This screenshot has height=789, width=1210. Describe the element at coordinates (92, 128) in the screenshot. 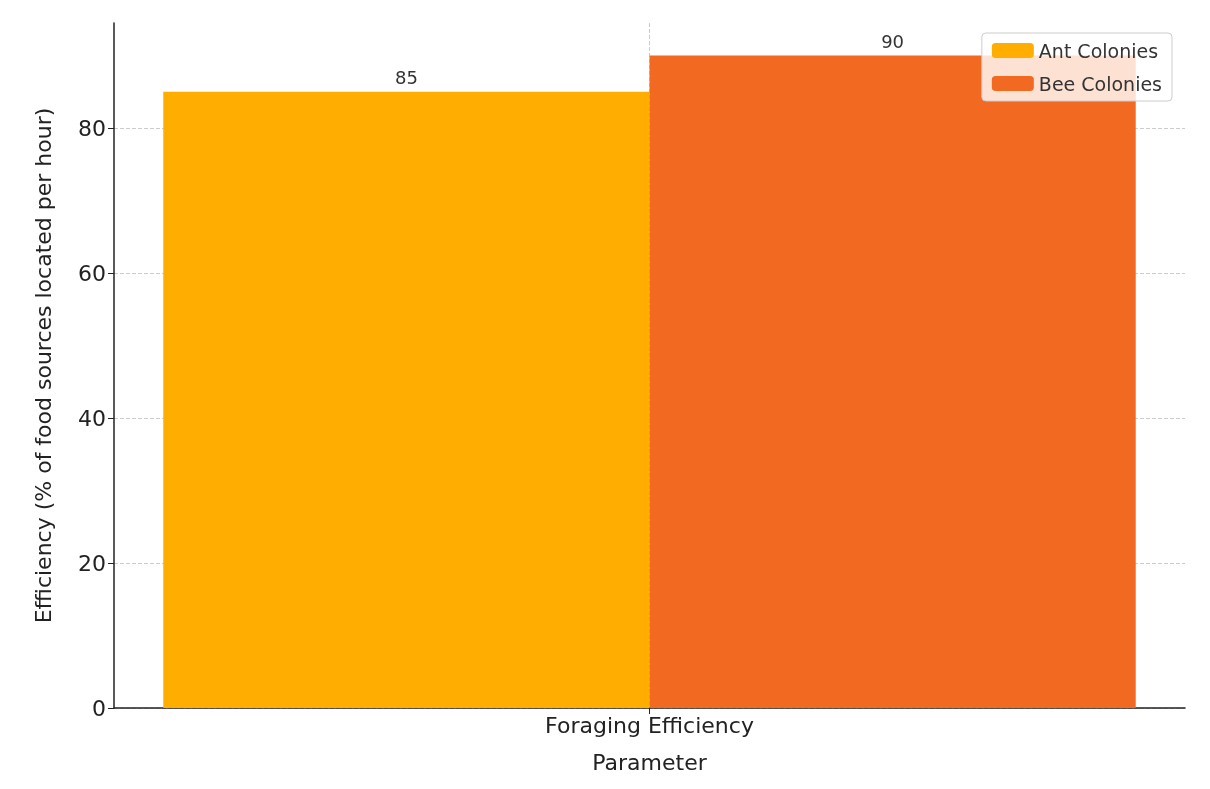

I see `y-tick-label: 80` at that location.